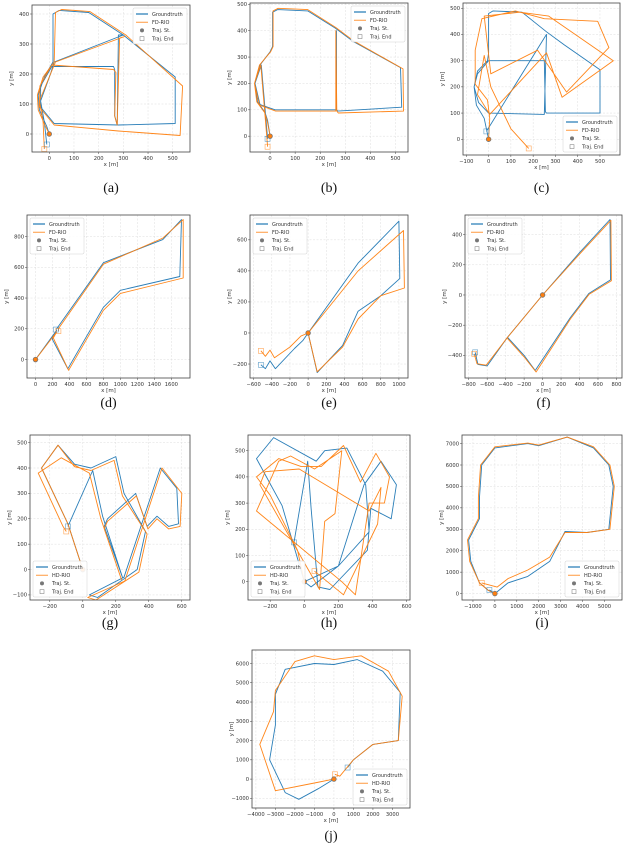 This screenshot has width=640, height=857. I want to click on subfigure-label: (f), so click(543, 403).